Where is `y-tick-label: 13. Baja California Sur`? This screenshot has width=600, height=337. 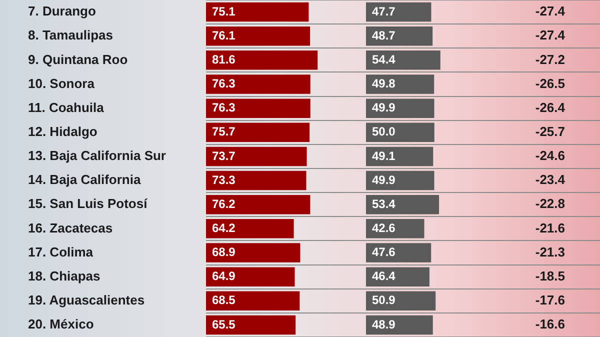
y-tick-label: 13. Baja California Sur is located at coordinates (97, 156).